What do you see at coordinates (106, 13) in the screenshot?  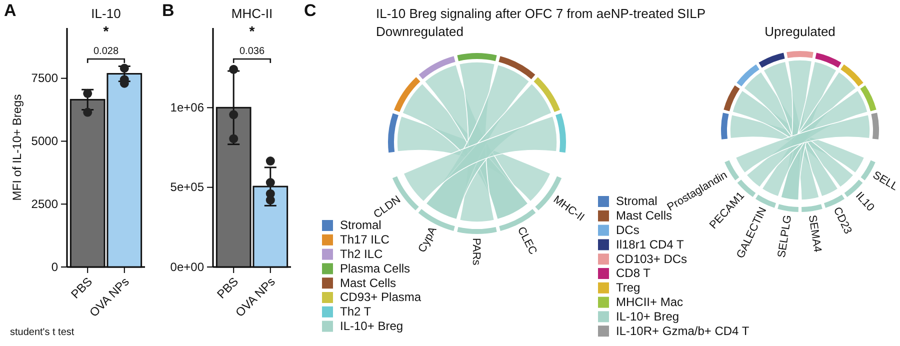 I see `chart-title: IL-10` at bounding box center [106, 13].